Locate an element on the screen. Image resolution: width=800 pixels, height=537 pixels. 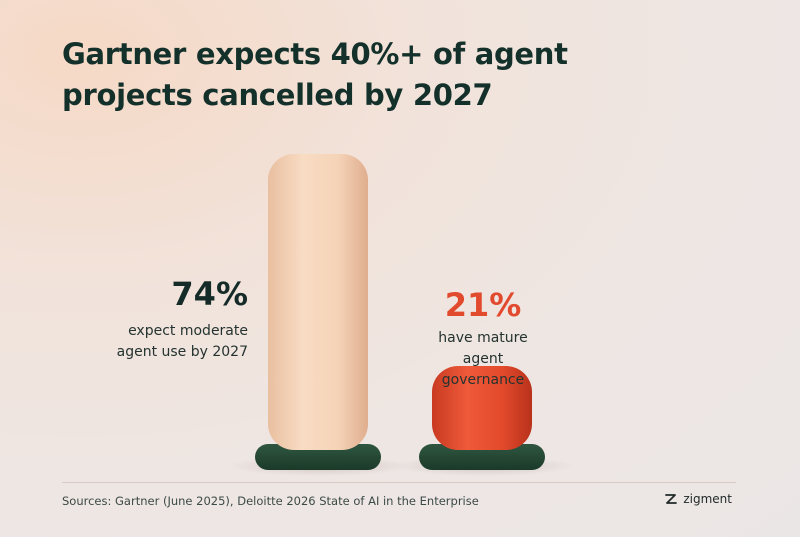
footer-divider is located at coordinates (399, 482).